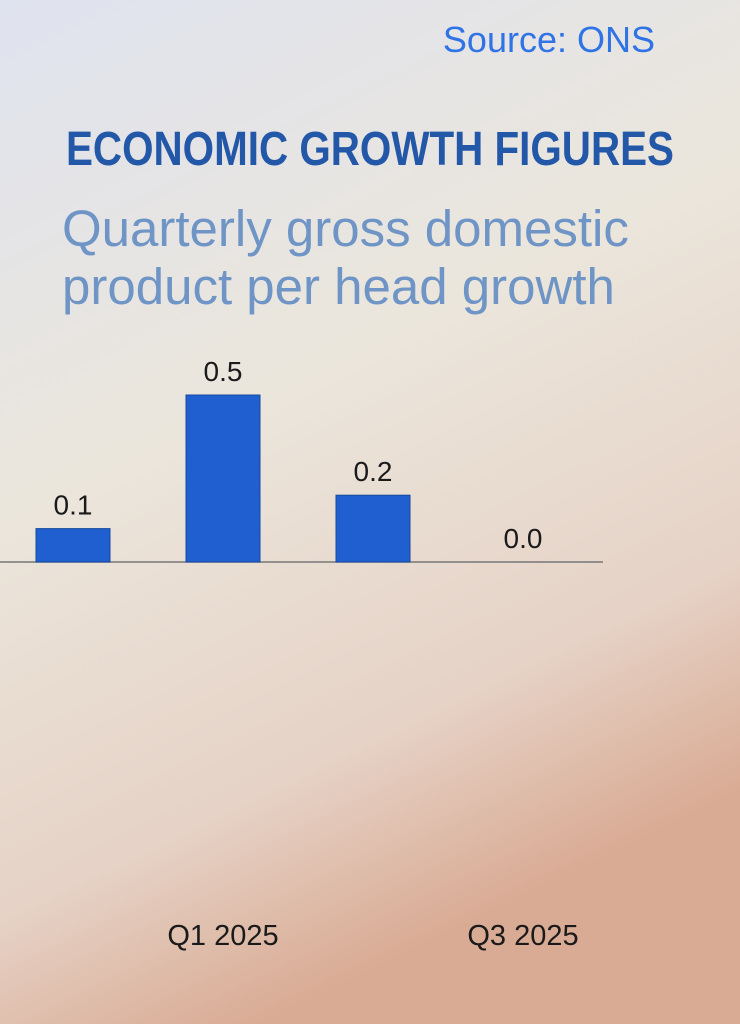 The image size is (740, 1024). What do you see at coordinates (523, 538) in the screenshot?
I see `value-label: 0.0` at bounding box center [523, 538].